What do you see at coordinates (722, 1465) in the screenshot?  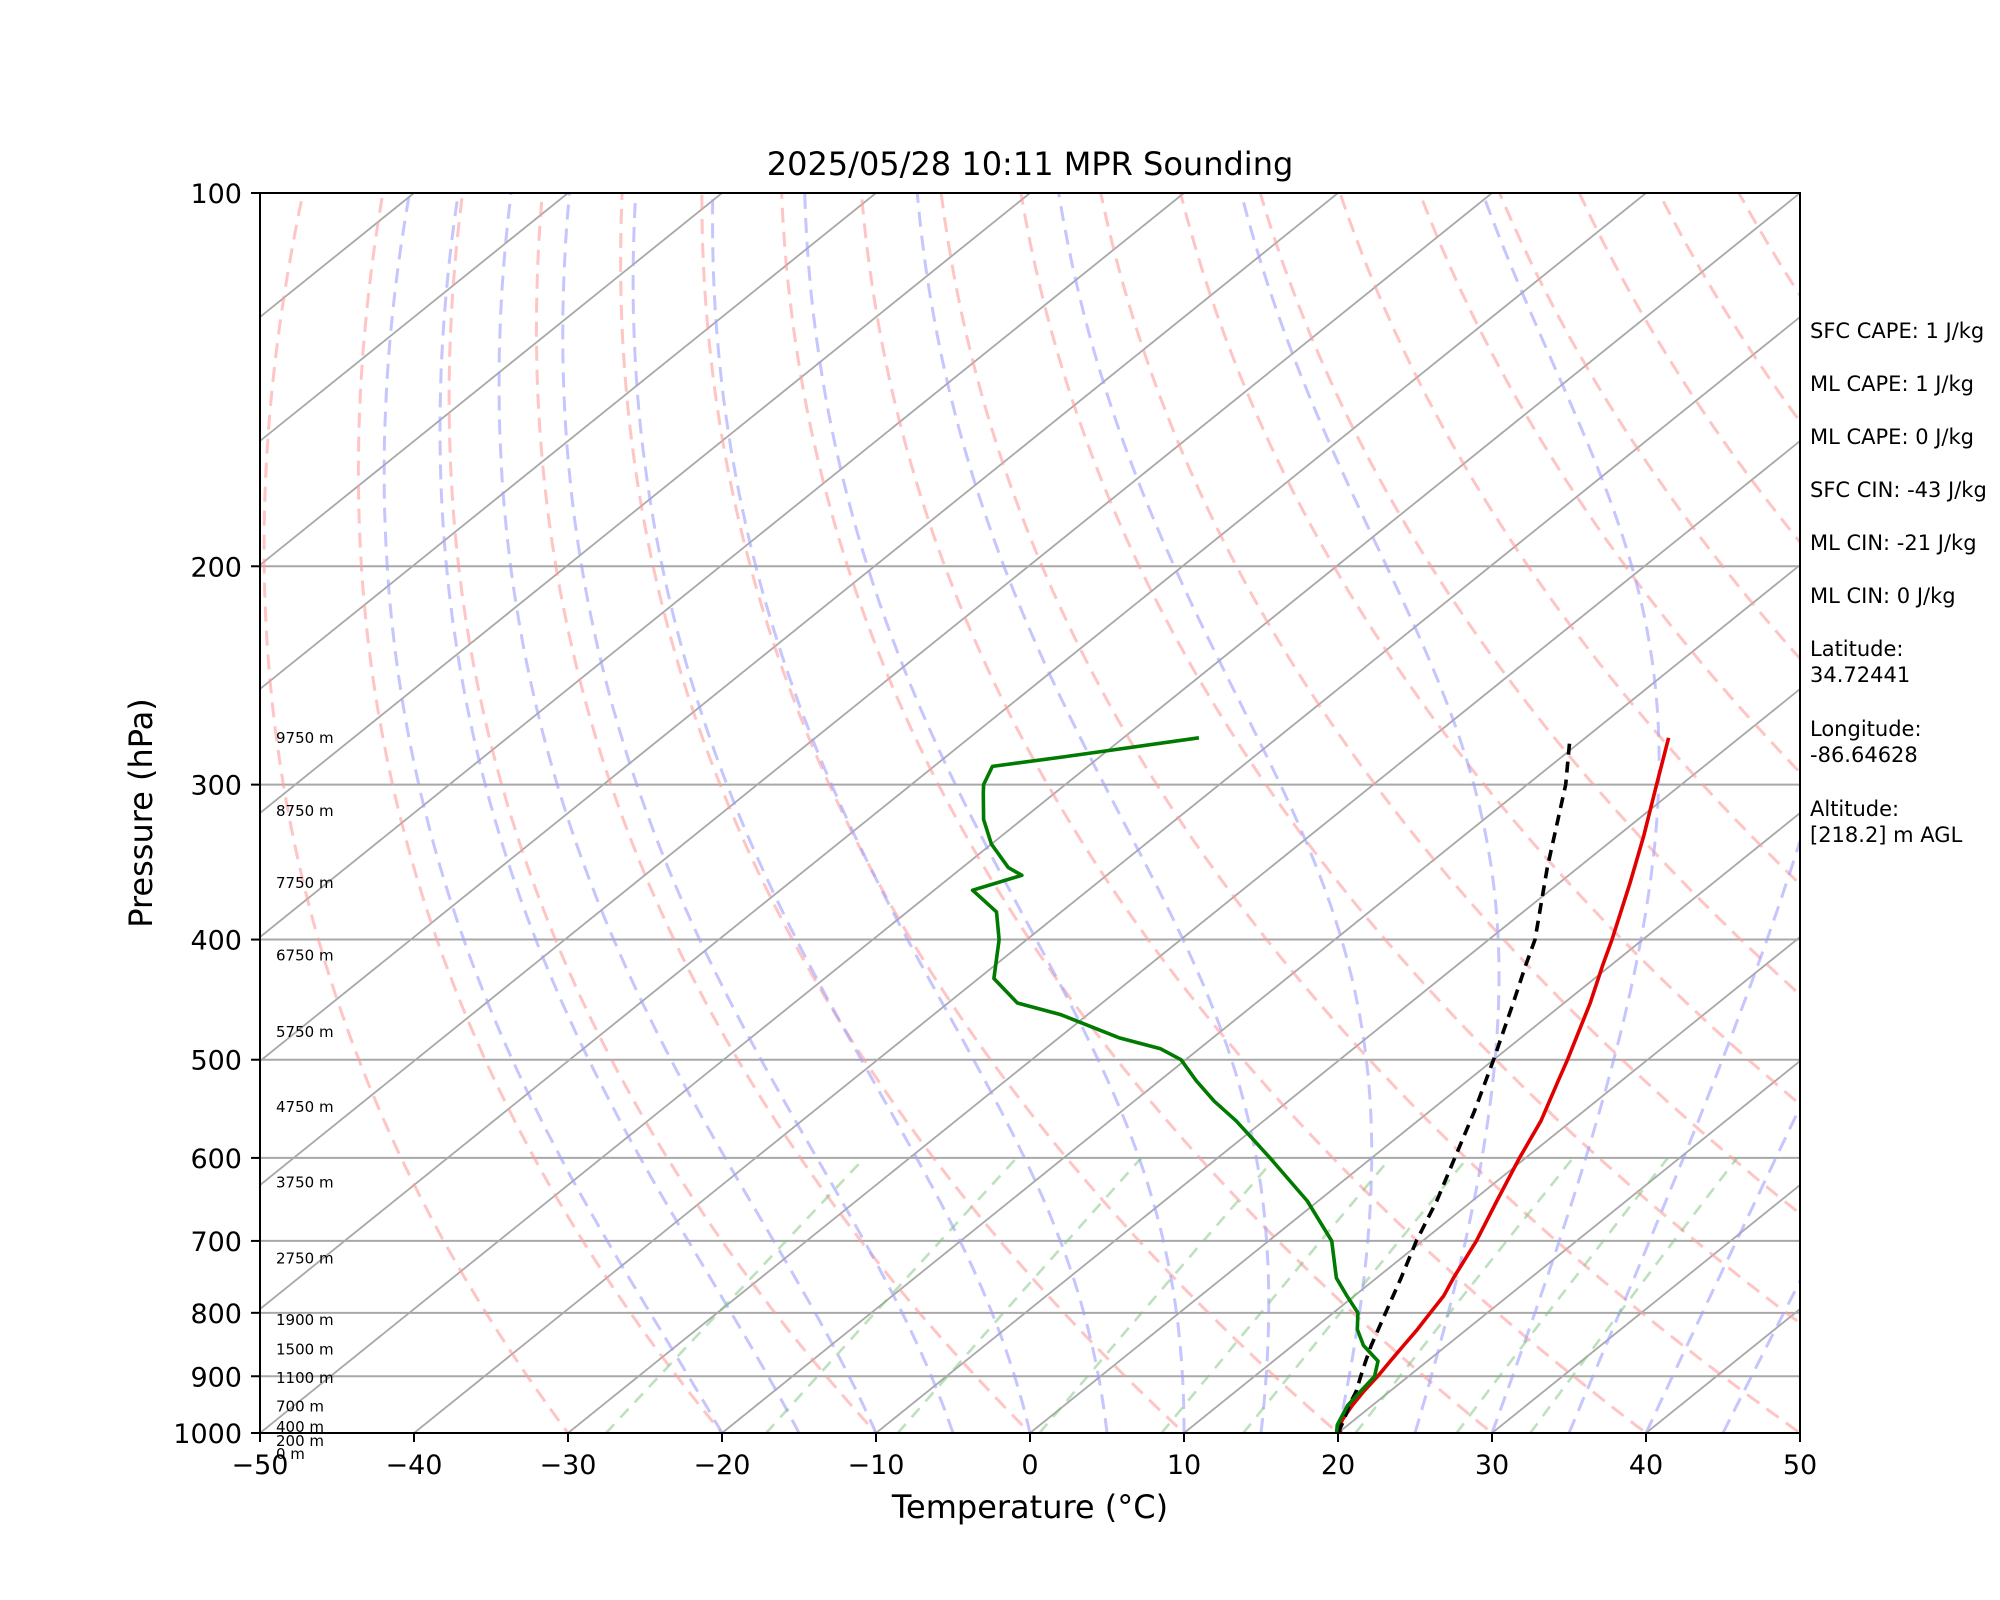 I see `x-tick-label: −20` at bounding box center [722, 1465].